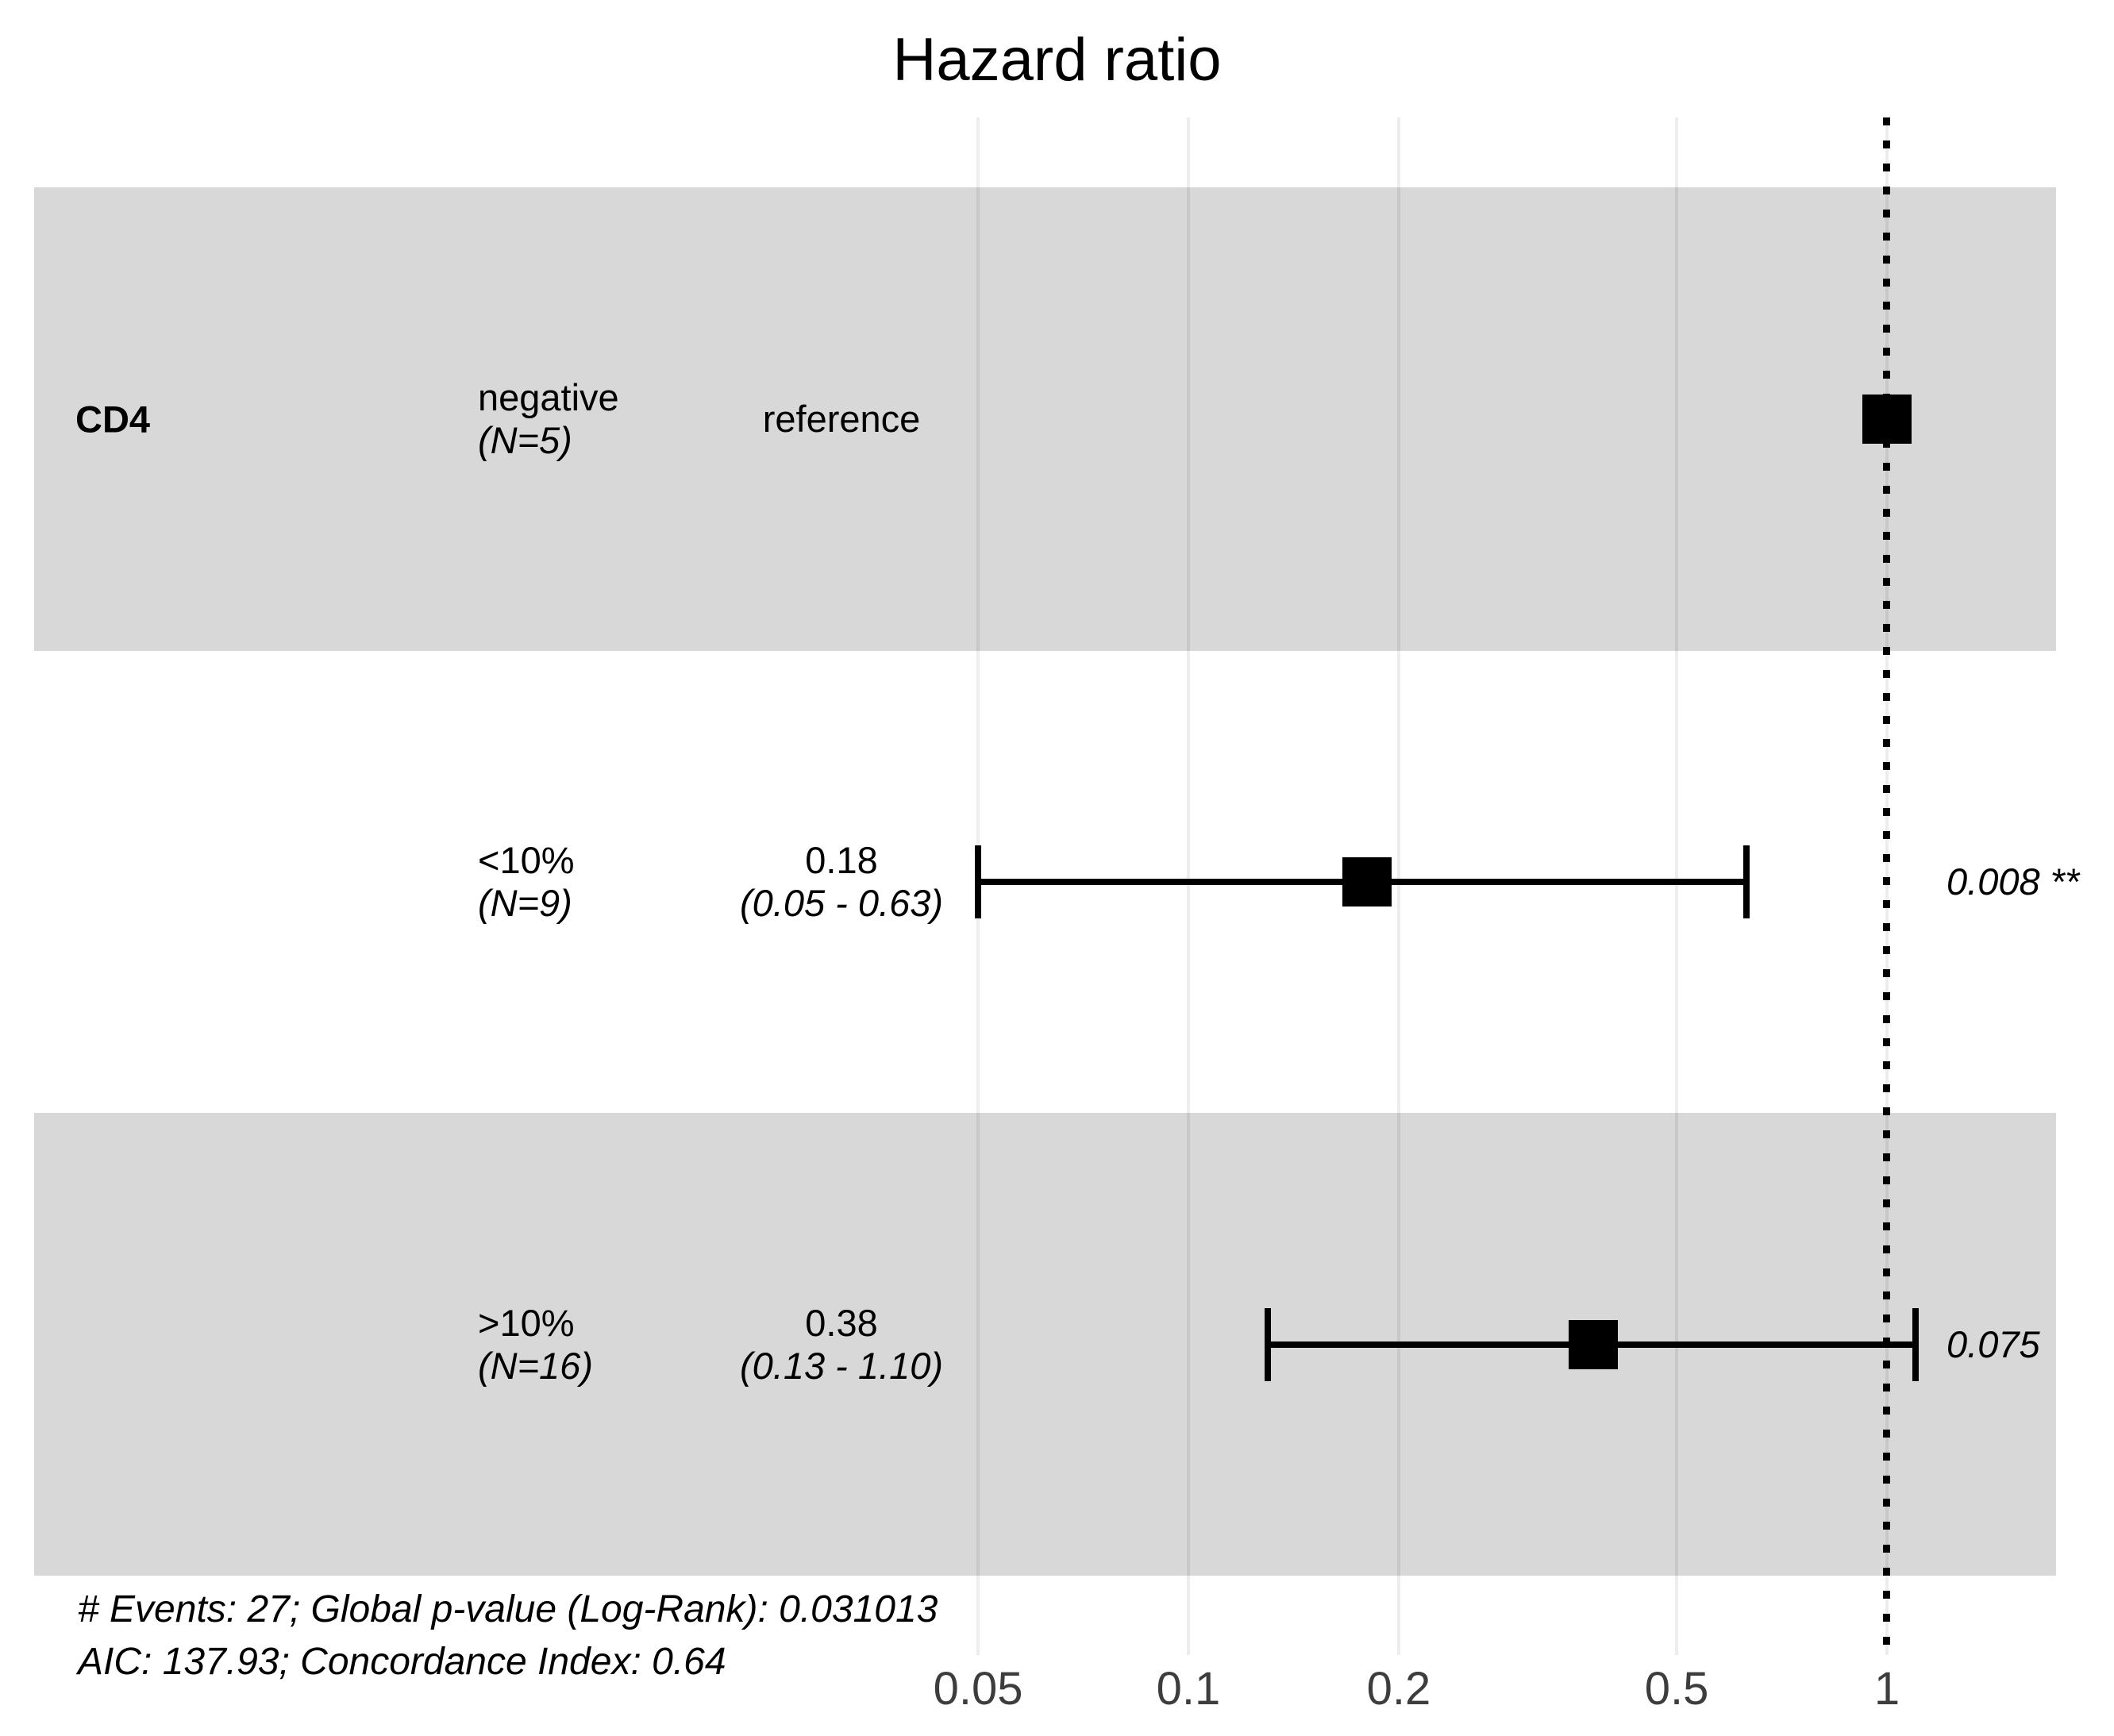 This screenshot has height=1736, width=2114. Describe the element at coordinates (1993, 1344) in the screenshot. I see `p-value-label: 0.075` at that location.